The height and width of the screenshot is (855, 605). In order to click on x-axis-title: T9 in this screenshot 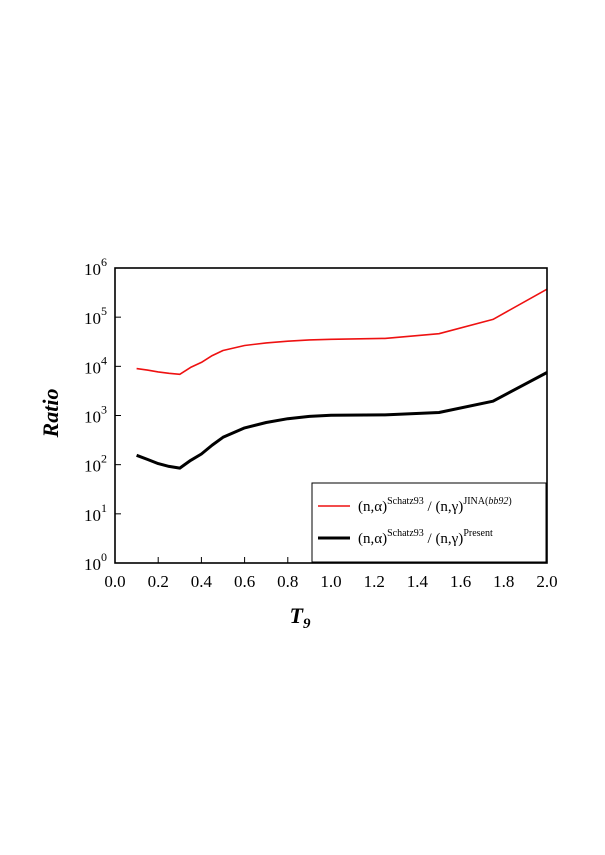, I will do `click(300, 617)`.